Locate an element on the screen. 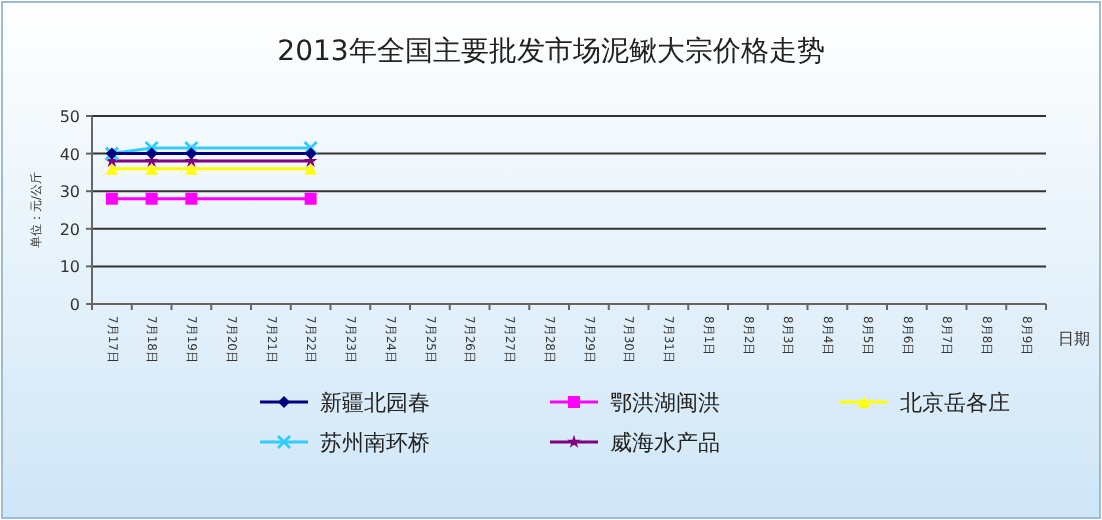 The image size is (1102, 520). y-tick-label: 10 is located at coordinates (69, 267).